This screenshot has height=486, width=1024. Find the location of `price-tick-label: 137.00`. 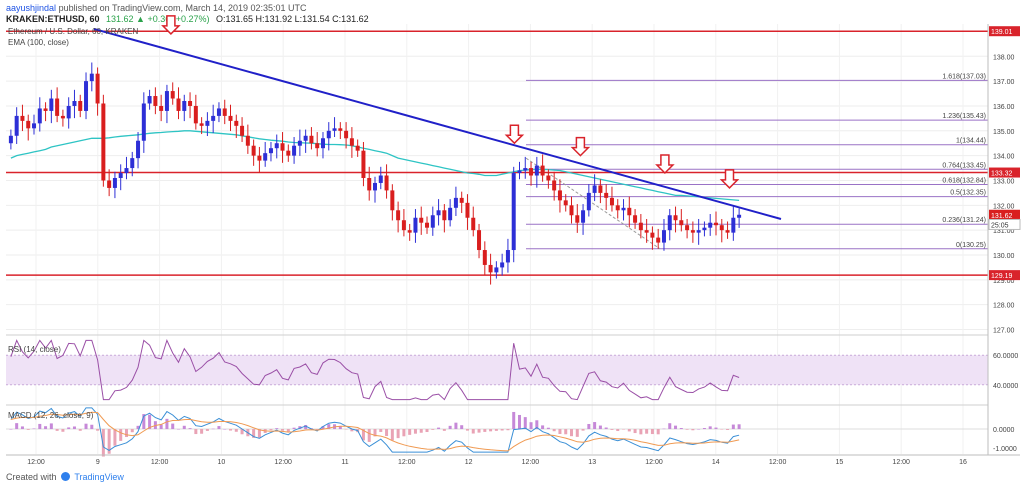

price-tick-label: 137.00 is located at coordinates (1004, 82).